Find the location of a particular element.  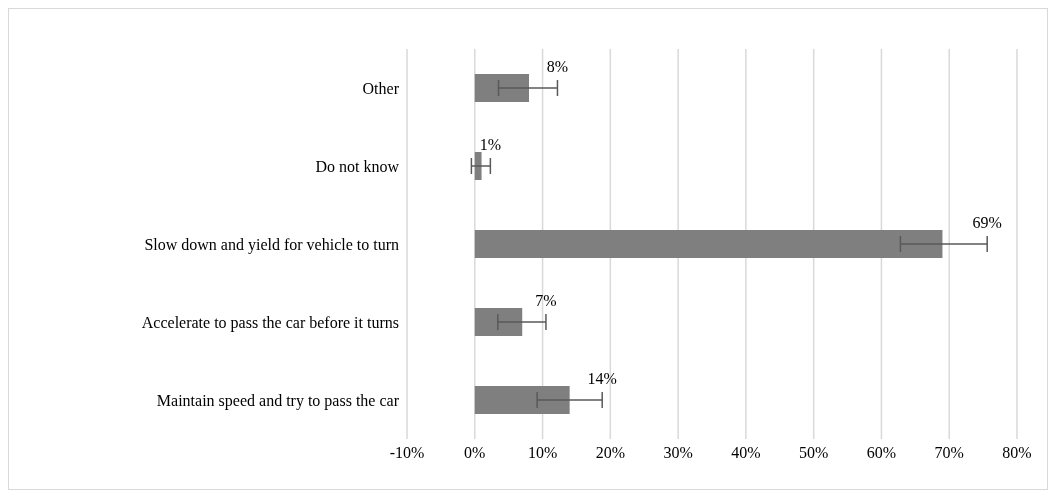

x-tick-label: 60% is located at coordinates (881, 453).